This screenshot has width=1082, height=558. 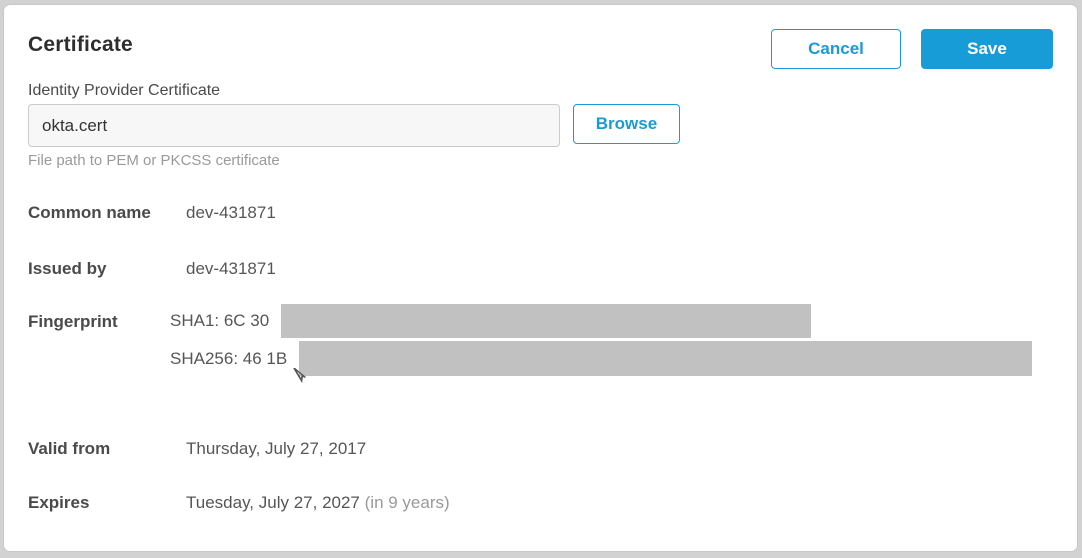 I want to click on issued-by-label: Issued by, so click(x=67, y=268).